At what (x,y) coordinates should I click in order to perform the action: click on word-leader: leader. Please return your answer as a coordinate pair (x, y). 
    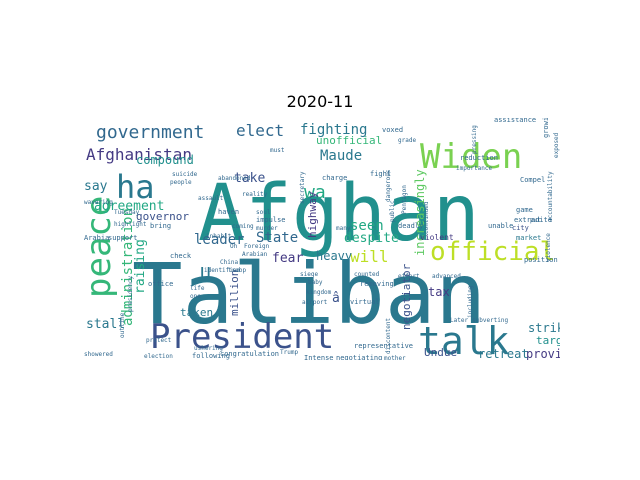
    Looking at the image, I should click on (219, 240).